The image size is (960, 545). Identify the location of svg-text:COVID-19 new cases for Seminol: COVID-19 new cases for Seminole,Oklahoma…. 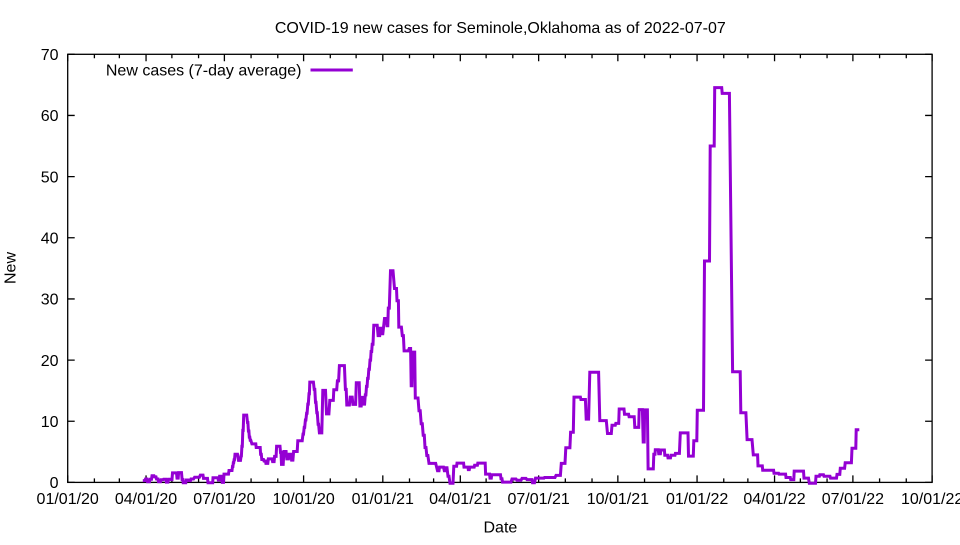
(500, 28).